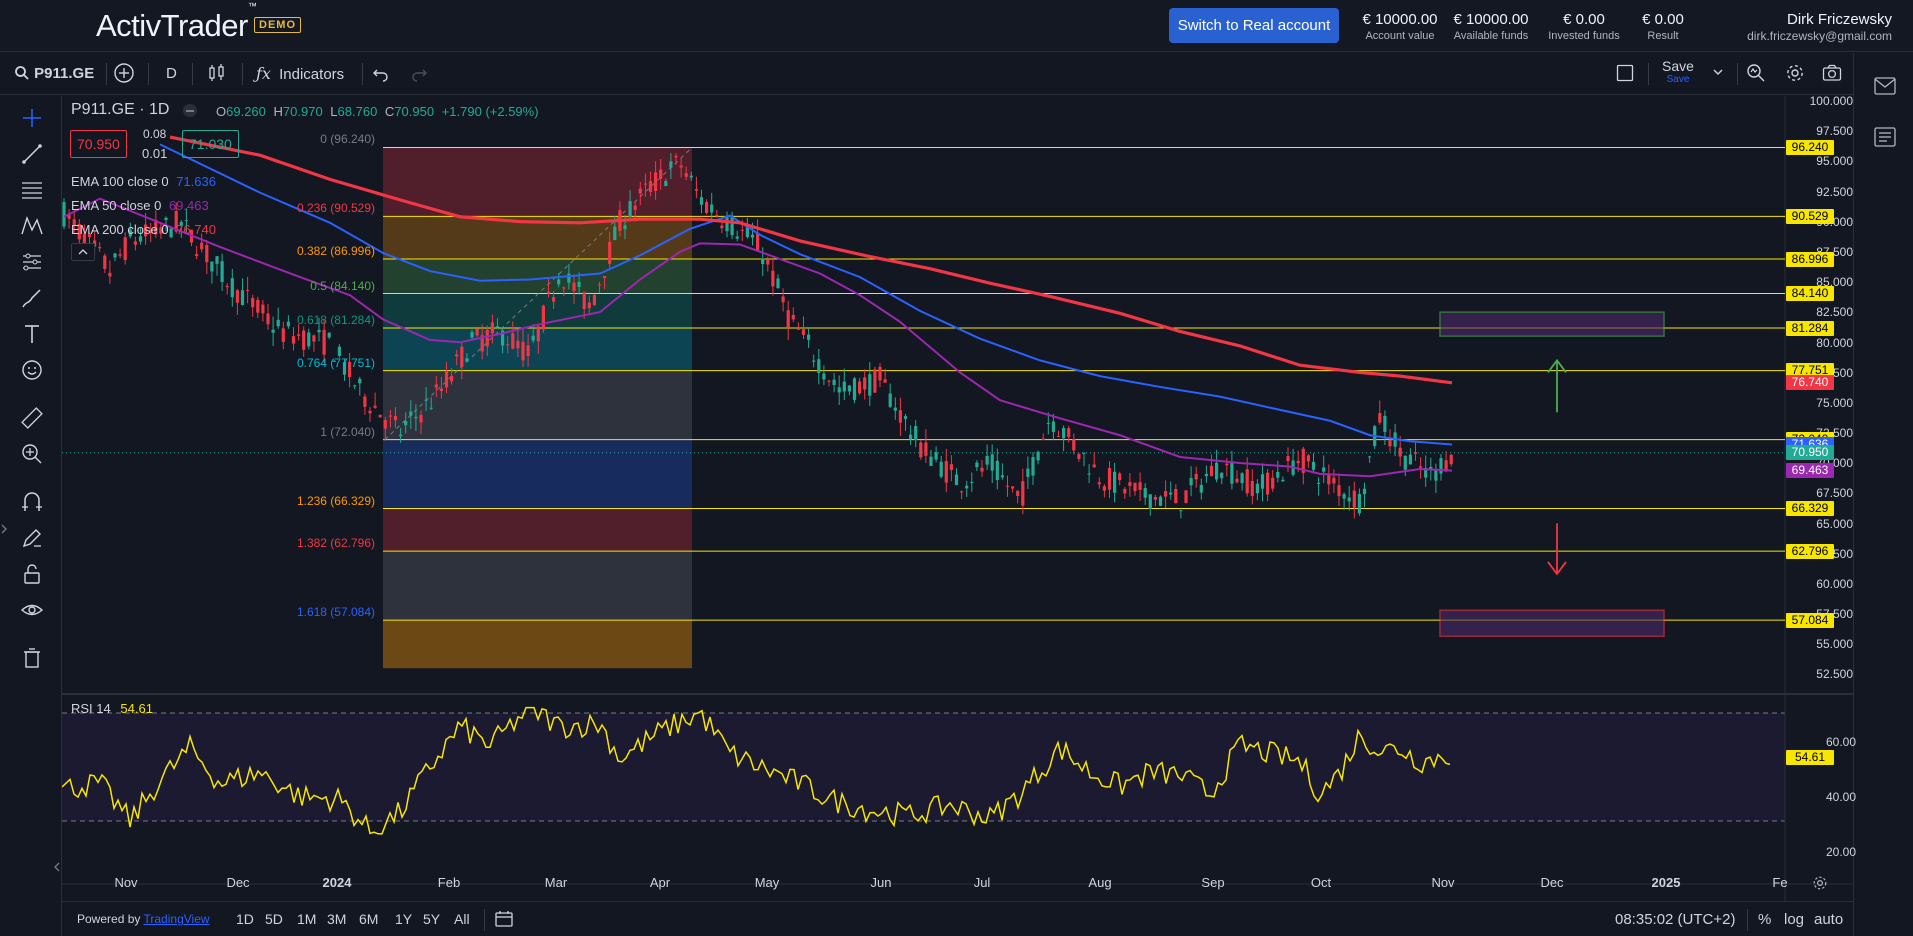 This screenshot has width=1913, height=936. I want to click on fib-label: 0.764 (77.751), so click(335, 362).